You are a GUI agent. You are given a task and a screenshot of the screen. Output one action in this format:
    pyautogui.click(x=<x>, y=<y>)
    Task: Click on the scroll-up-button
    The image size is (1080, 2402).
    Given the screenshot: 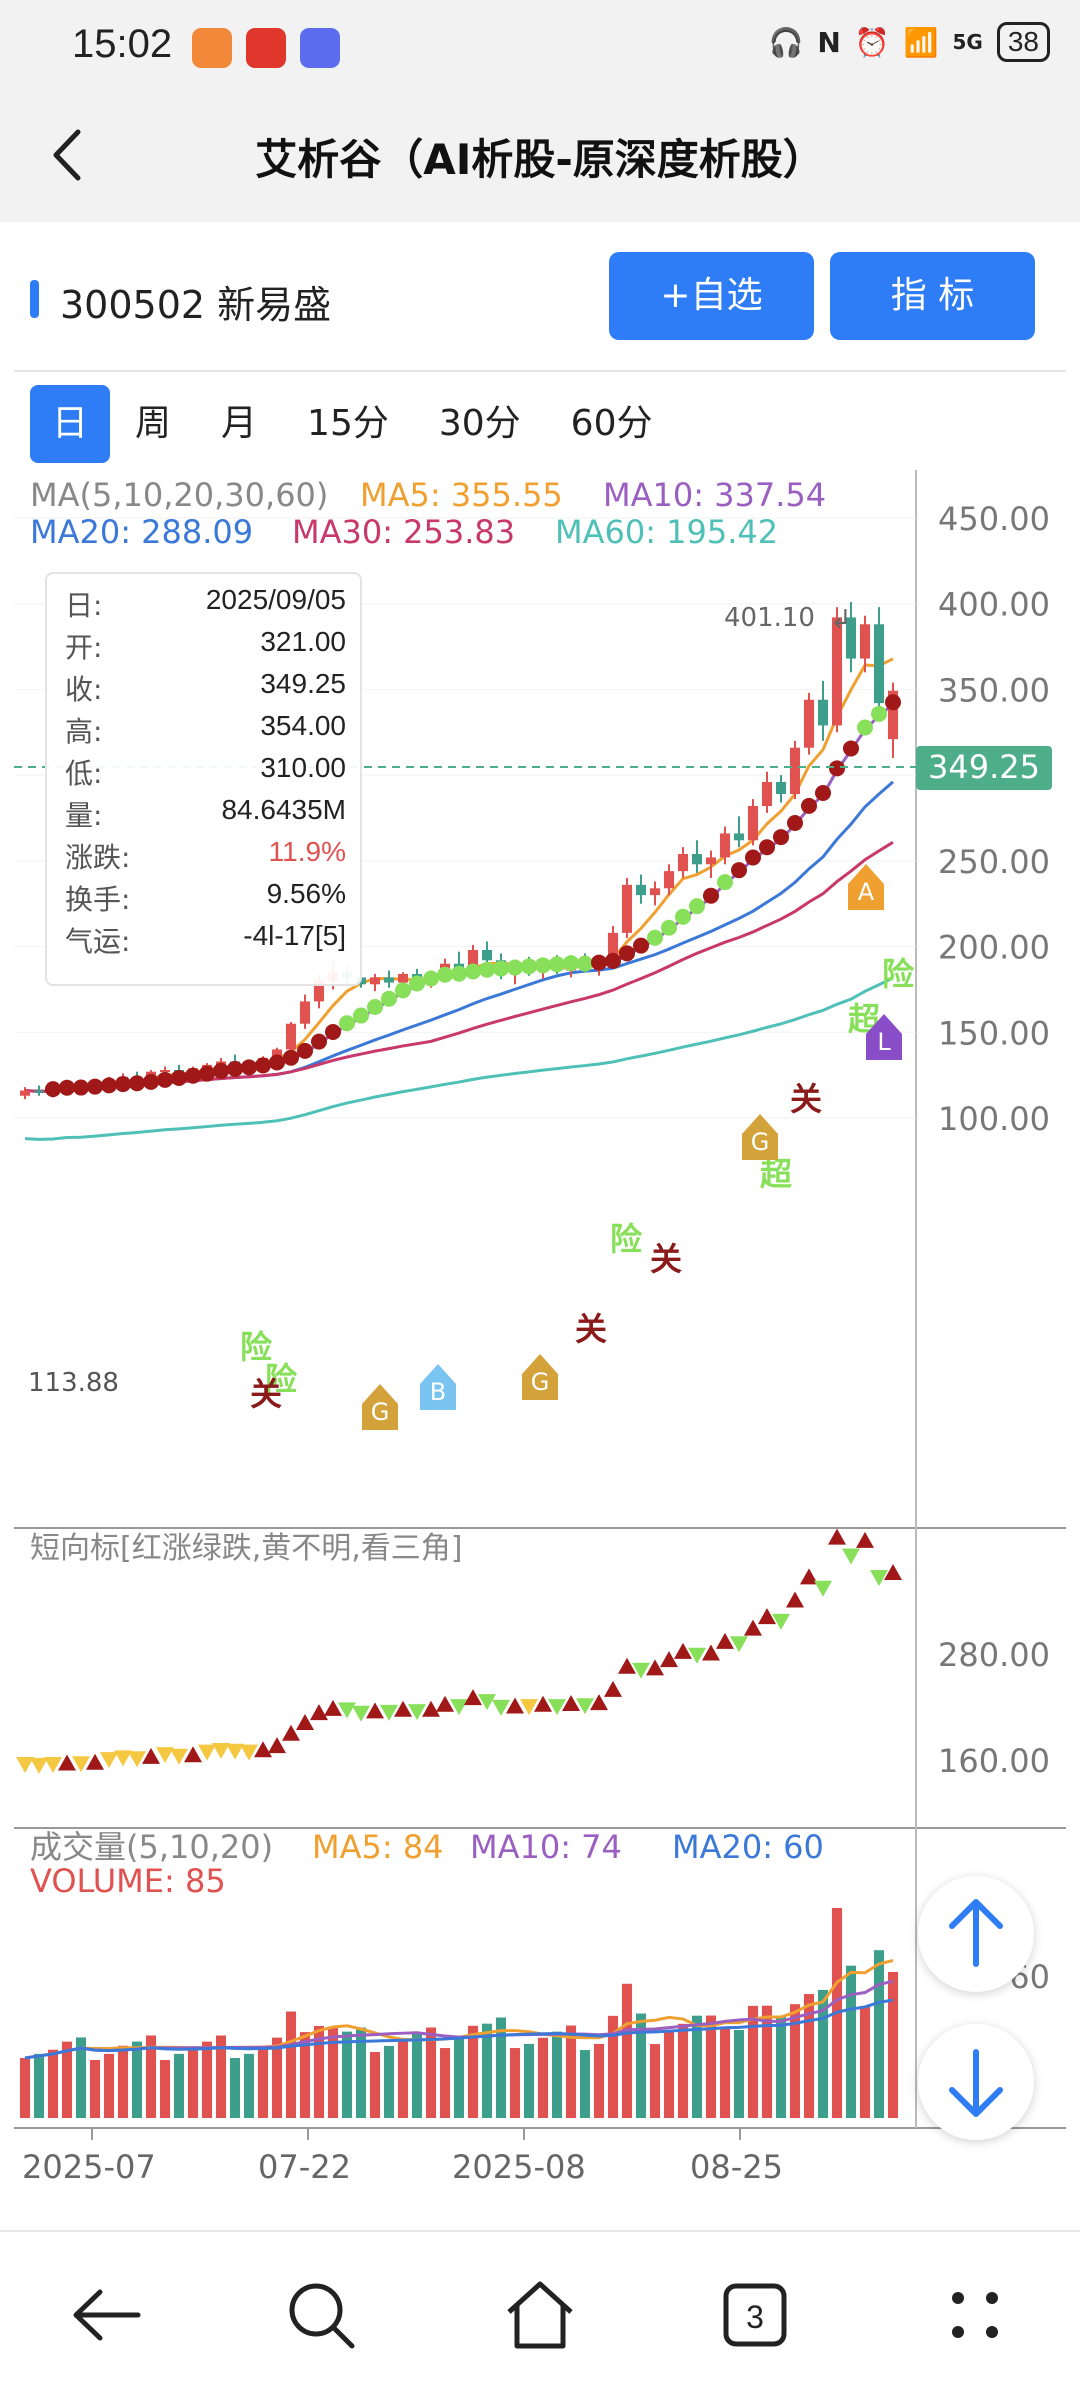 What is the action you would take?
    pyautogui.click(x=976, y=1934)
    